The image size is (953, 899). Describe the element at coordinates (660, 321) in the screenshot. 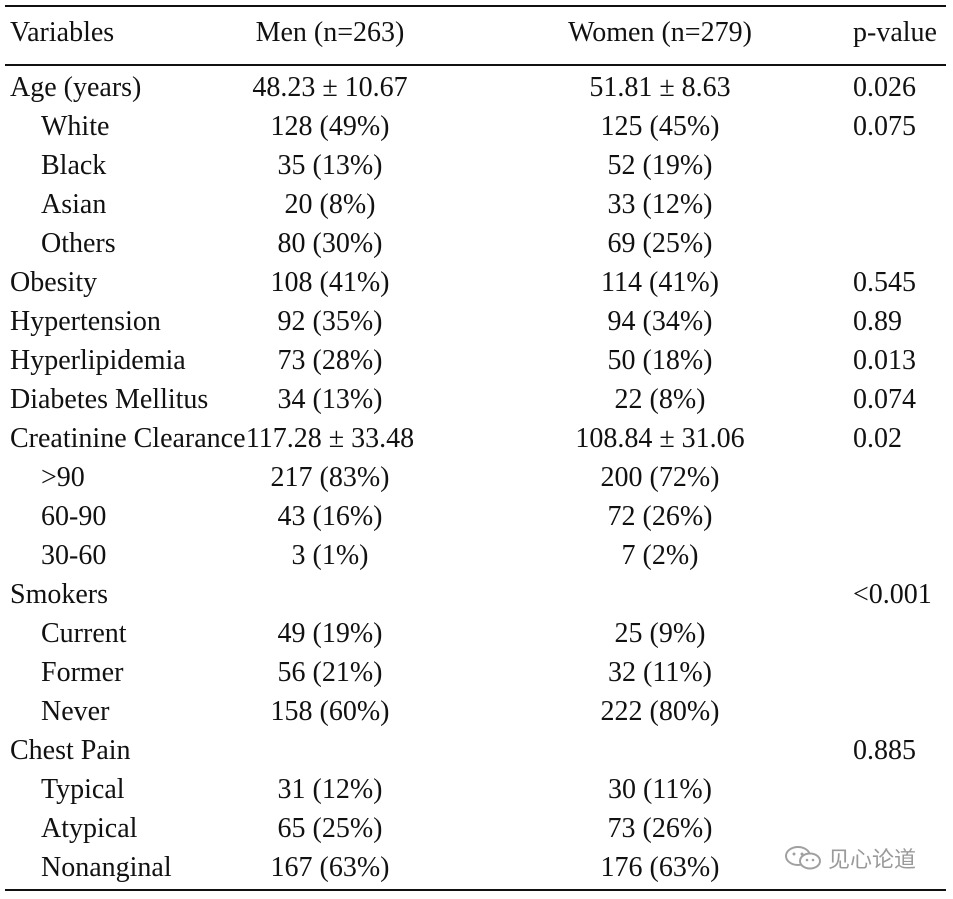

I see `women-cell: 94 (34%)` at that location.